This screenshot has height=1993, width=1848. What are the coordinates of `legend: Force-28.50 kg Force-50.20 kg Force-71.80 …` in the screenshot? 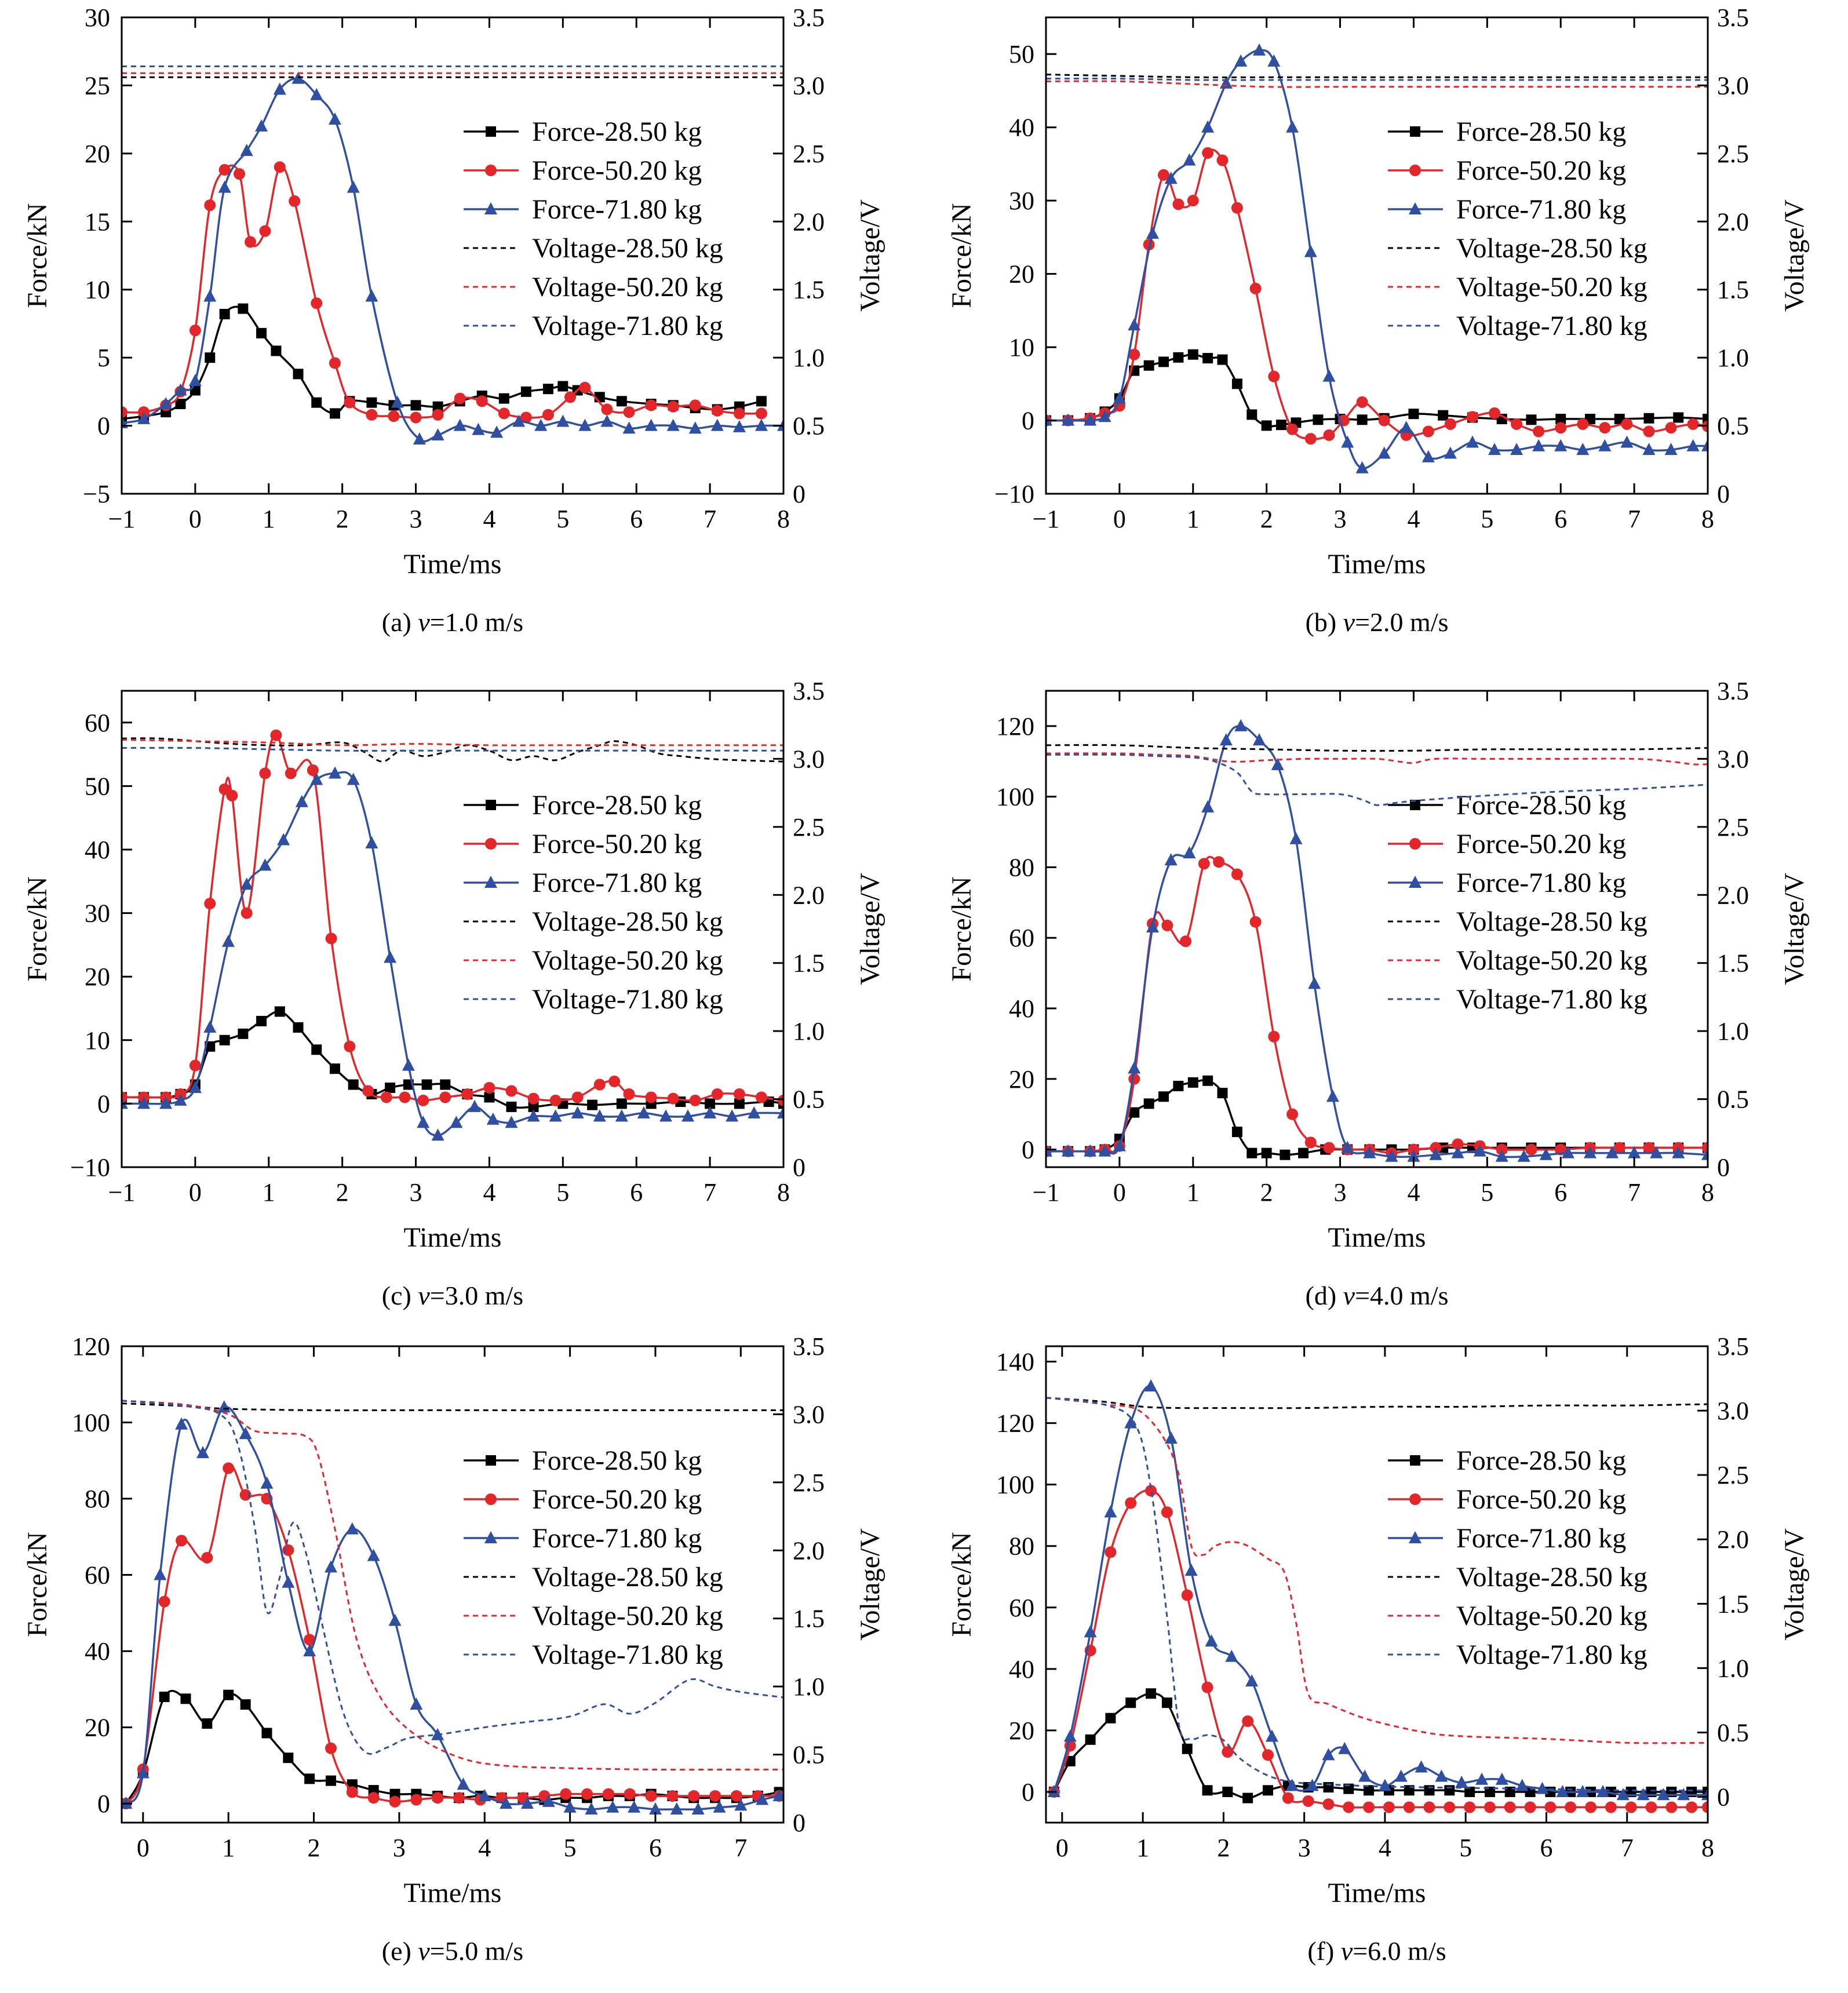 It's located at (593, 228).